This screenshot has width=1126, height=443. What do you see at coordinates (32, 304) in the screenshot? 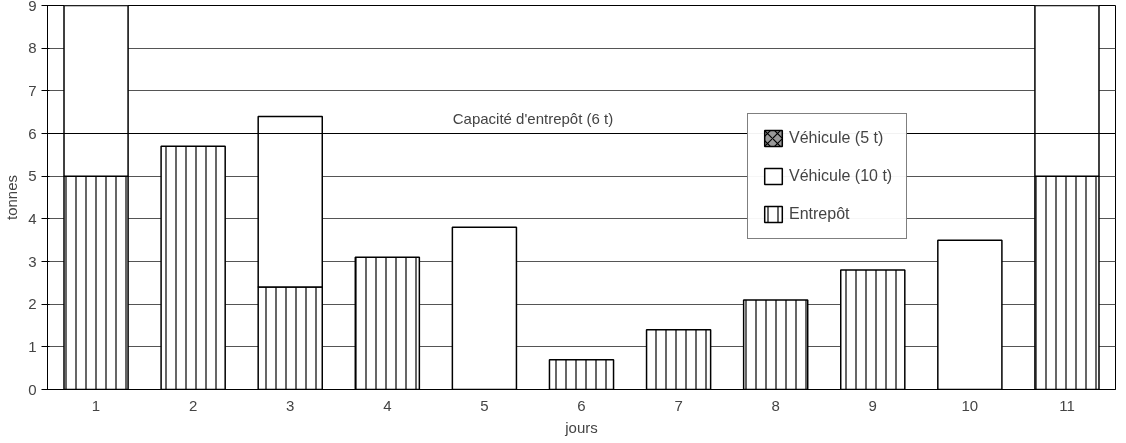
I see `y-tick-label: 2` at bounding box center [32, 304].